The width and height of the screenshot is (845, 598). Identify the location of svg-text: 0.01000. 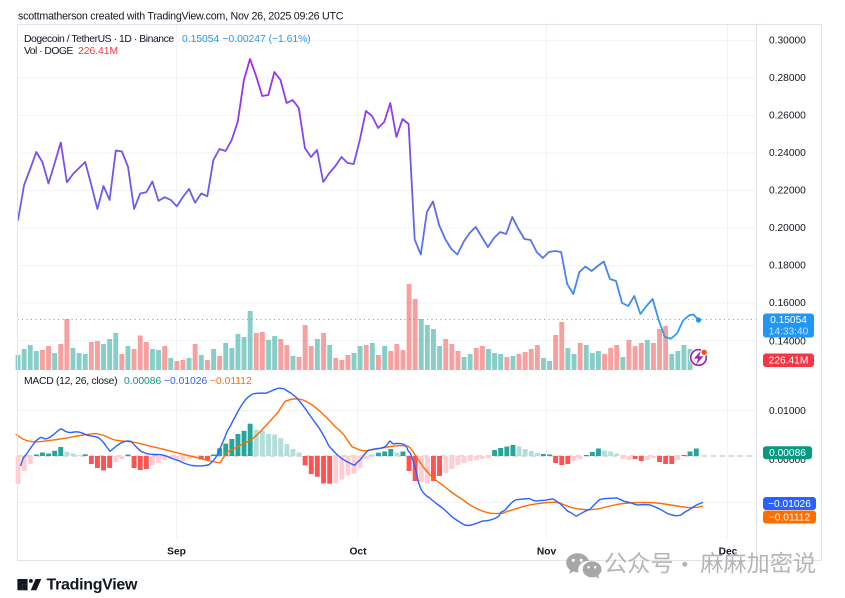
(787, 411).